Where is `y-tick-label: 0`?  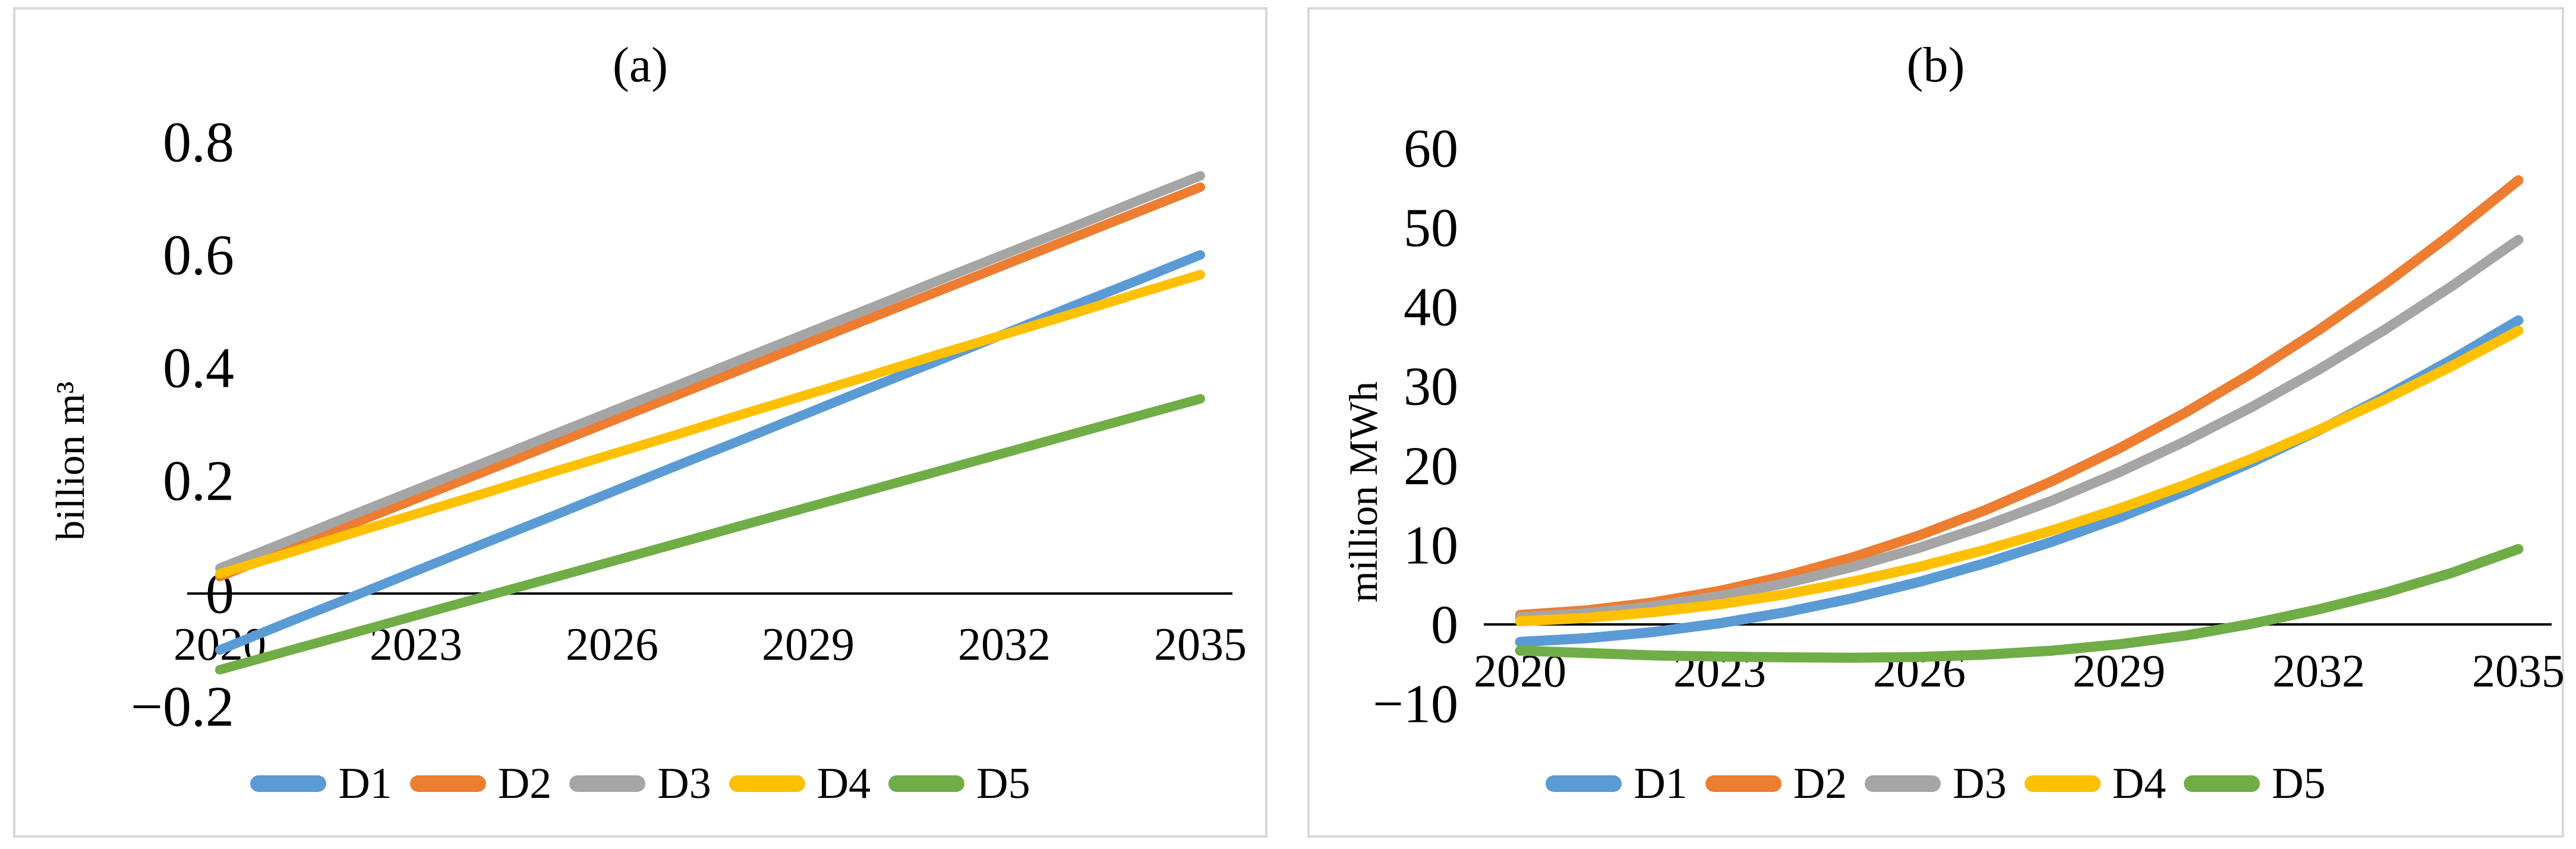 y-tick-label: 0 is located at coordinates (1445, 624).